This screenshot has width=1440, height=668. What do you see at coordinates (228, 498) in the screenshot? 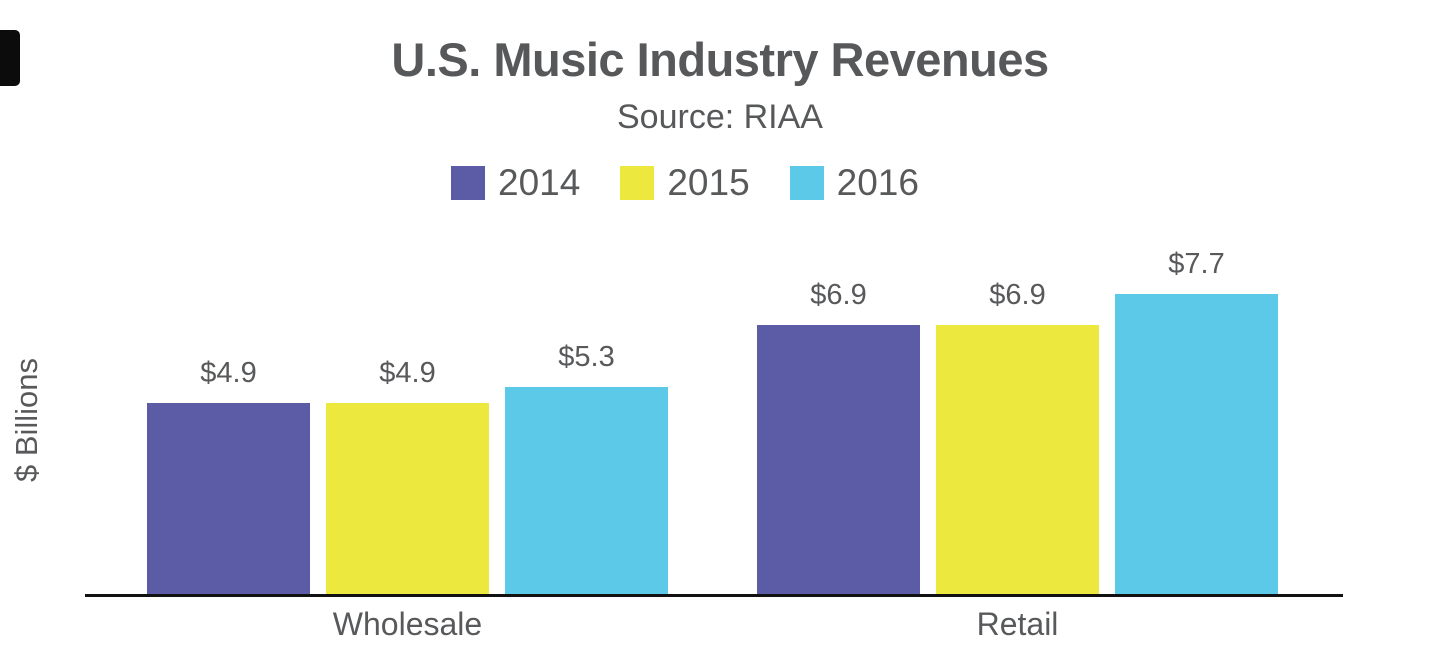
I see `bar-2014-wholesale` at bounding box center [228, 498].